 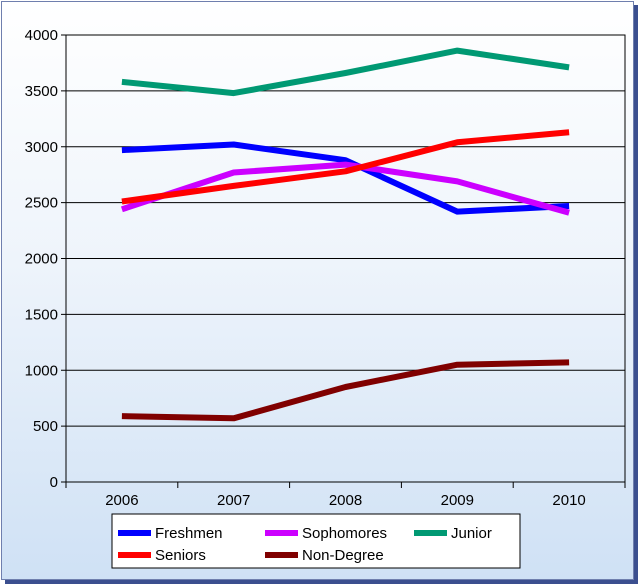 I want to click on y-tick-label: 1500, so click(x=41, y=314).